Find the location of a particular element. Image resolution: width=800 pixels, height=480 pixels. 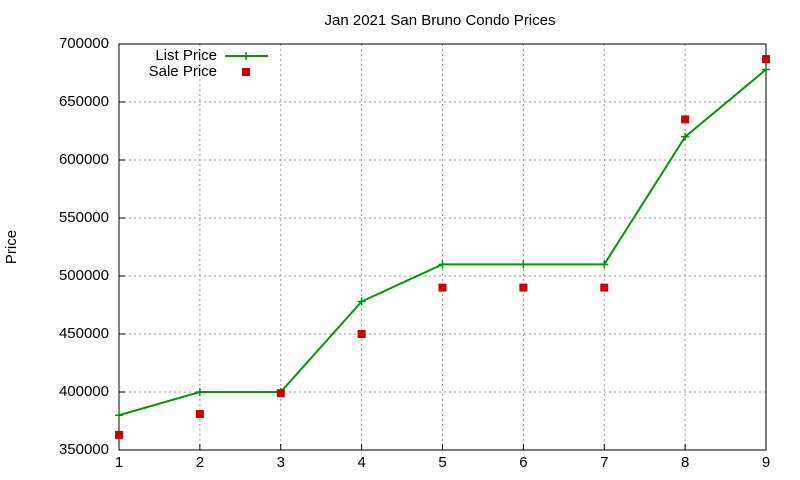

y-tick-label: 650000 is located at coordinates (84, 101).